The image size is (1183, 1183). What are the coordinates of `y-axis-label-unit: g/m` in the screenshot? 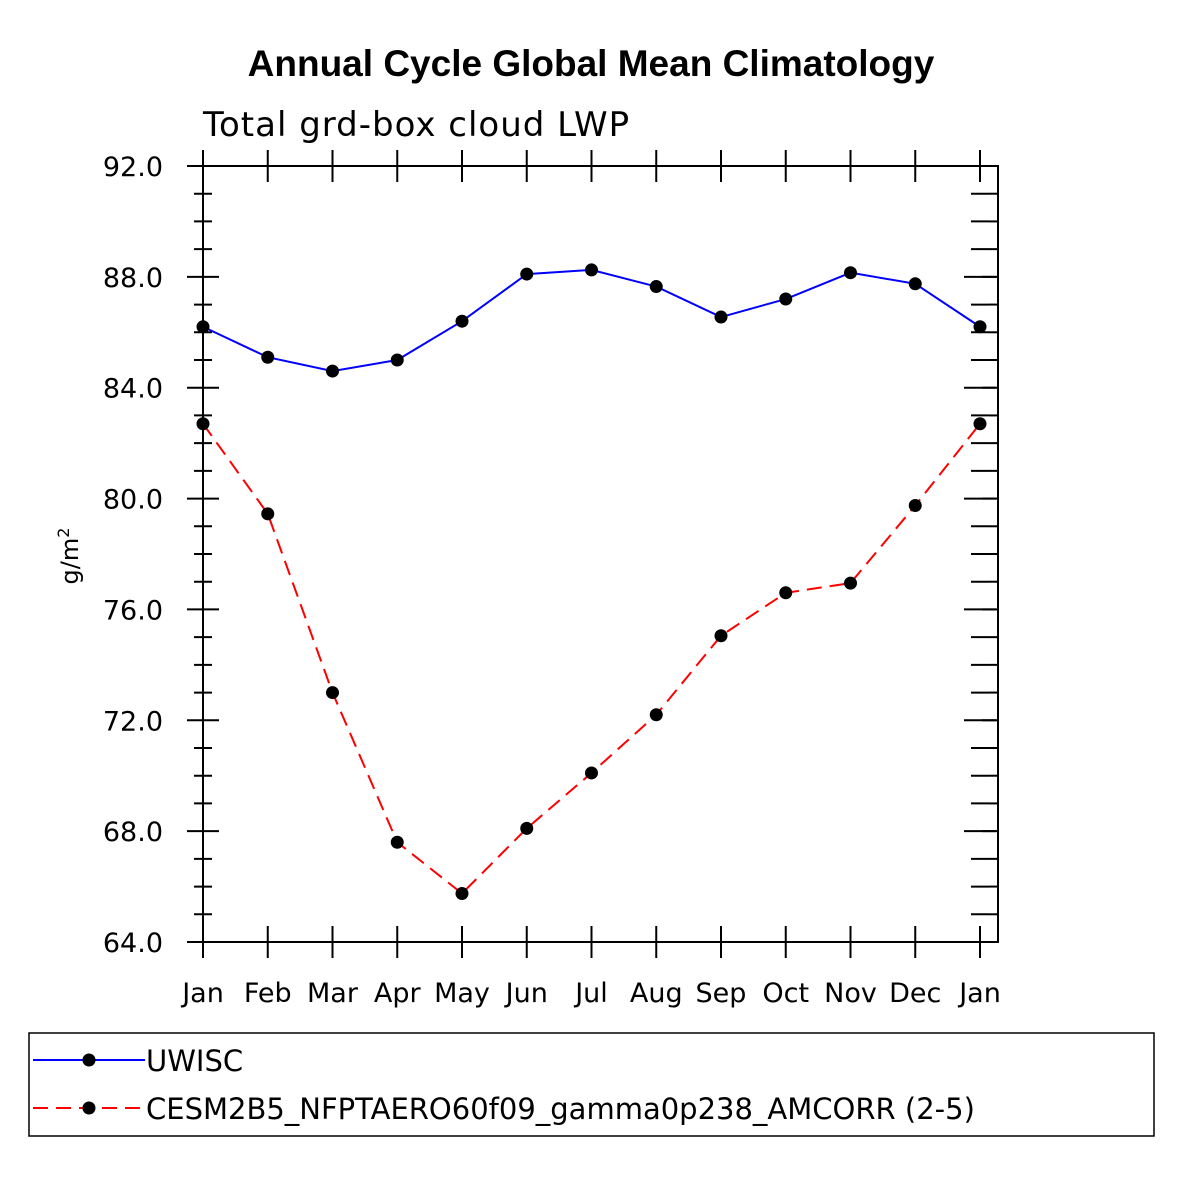 It's located at (70, 561).